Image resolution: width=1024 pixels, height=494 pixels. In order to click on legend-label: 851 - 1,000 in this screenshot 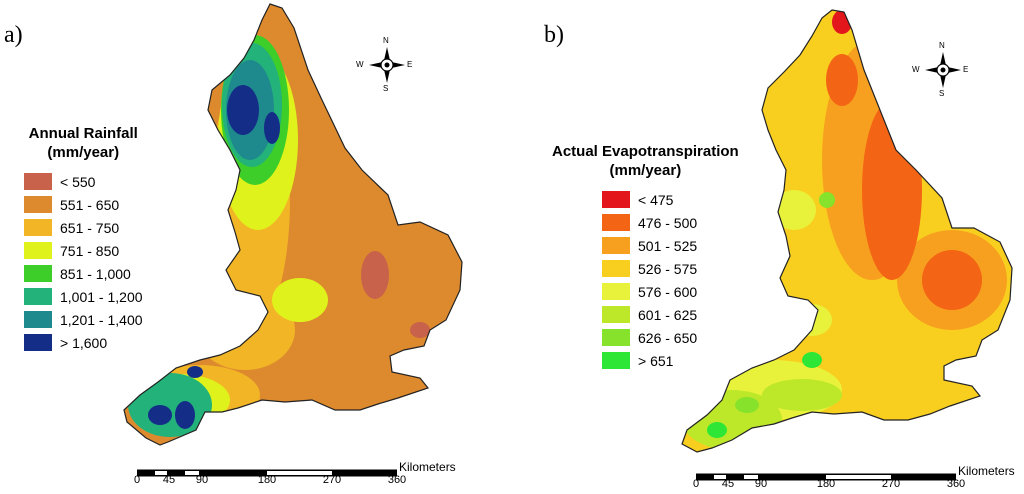, I will do `click(95, 273)`.